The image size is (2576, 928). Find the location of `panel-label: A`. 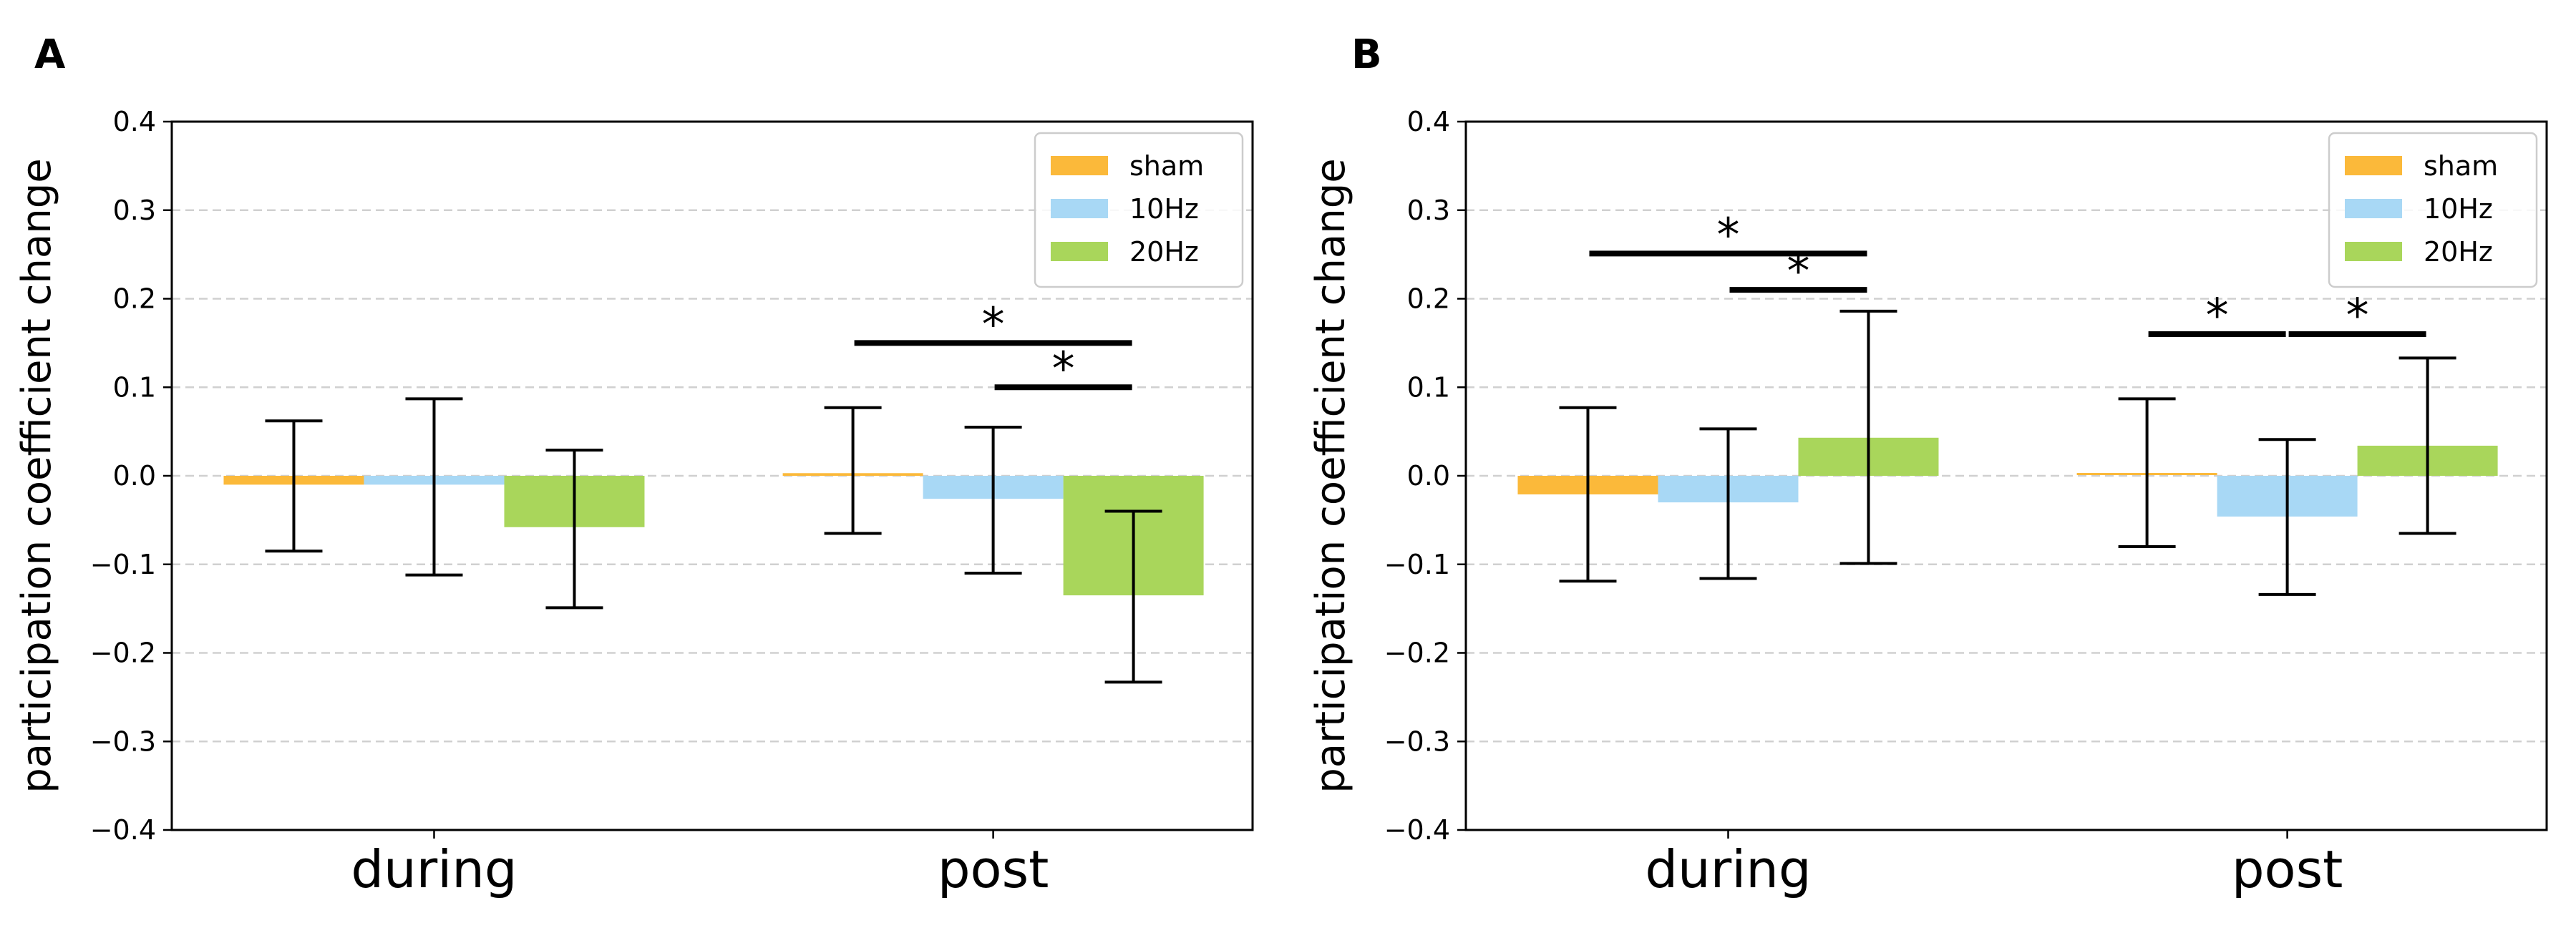

panel-label: A is located at coordinates (50, 55).